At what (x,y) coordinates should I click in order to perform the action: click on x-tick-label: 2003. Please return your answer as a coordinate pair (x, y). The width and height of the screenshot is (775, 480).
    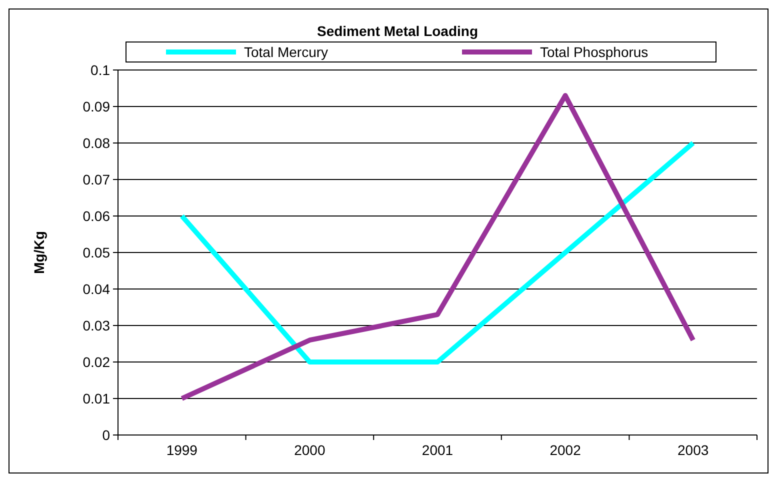
    Looking at the image, I should click on (693, 450).